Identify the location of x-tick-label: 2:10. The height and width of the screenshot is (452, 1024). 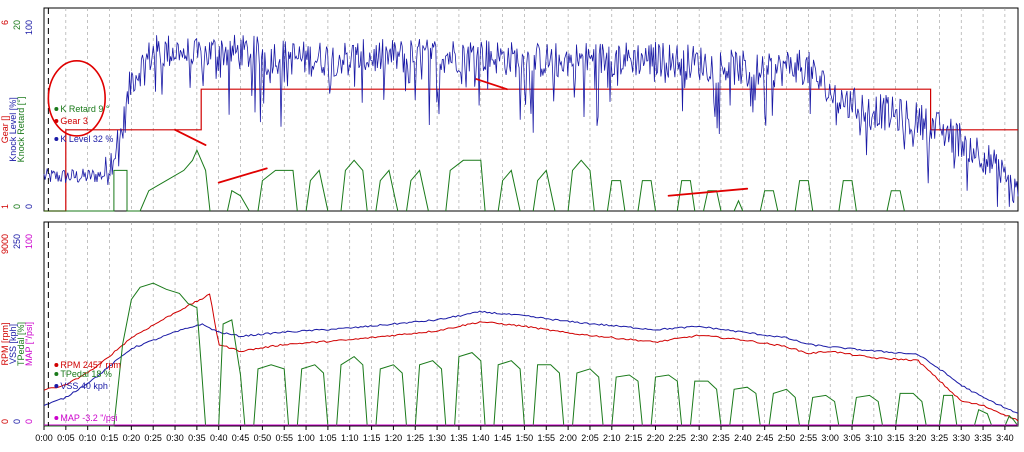
(612, 438).